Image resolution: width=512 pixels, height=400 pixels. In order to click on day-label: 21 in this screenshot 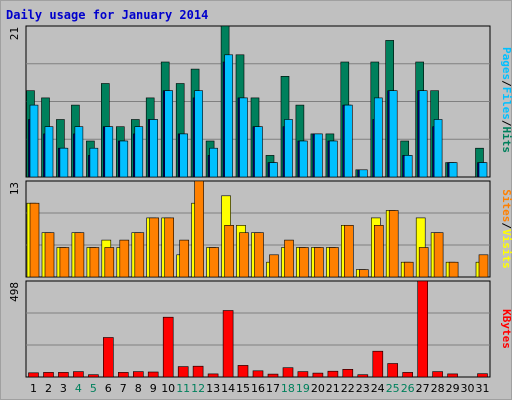, I will do `click(333, 388)`.